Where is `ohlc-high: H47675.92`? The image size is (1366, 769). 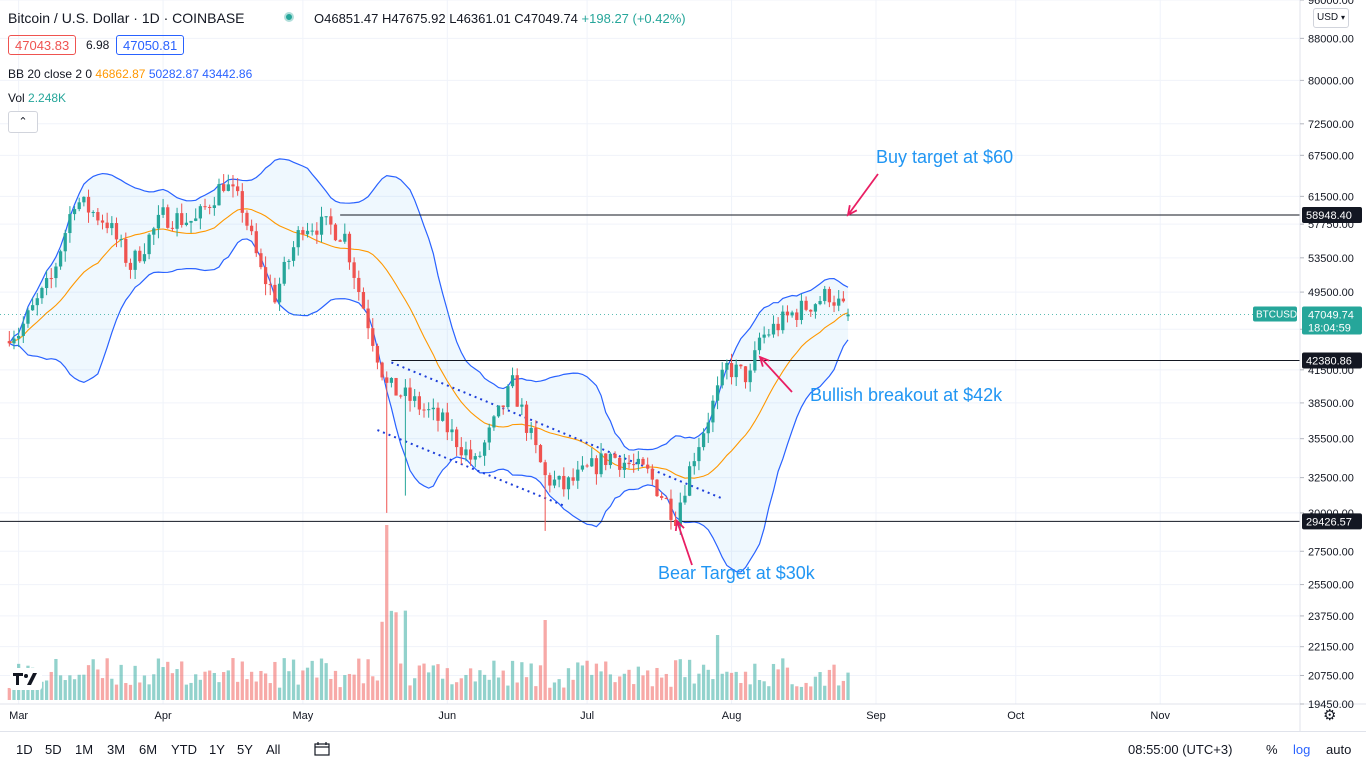 ohlc-high: H47675.92 is located at coordinates (413, 18).